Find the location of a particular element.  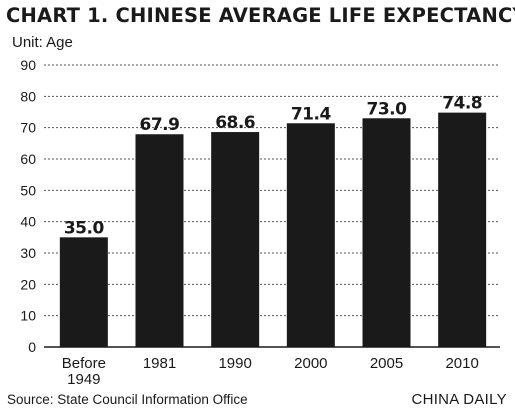

y-tick-label: 20 is located at coordinates (28, 284).